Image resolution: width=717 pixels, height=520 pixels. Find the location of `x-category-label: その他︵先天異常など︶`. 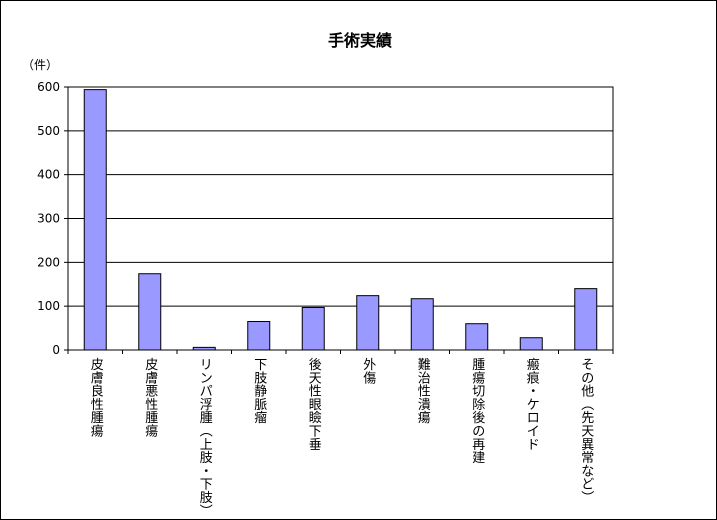

x-category-label: その他︵先天異常など︶ is located at coordinates (587, 432).